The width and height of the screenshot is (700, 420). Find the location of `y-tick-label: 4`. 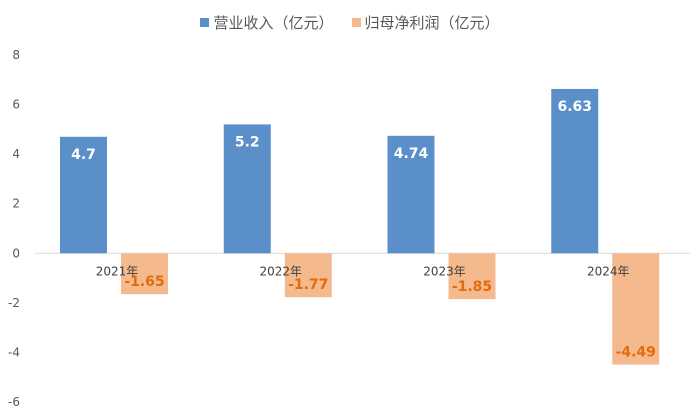

y-tick-label: 4 is located at coordinates (16, 154).